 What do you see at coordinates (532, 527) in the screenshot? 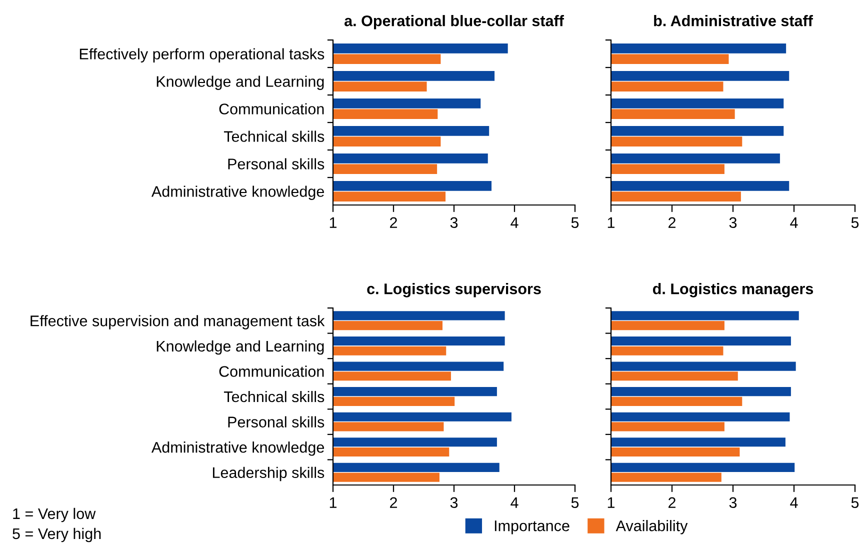
I see `legend-label: Importance` at bounding box center [532, 527].